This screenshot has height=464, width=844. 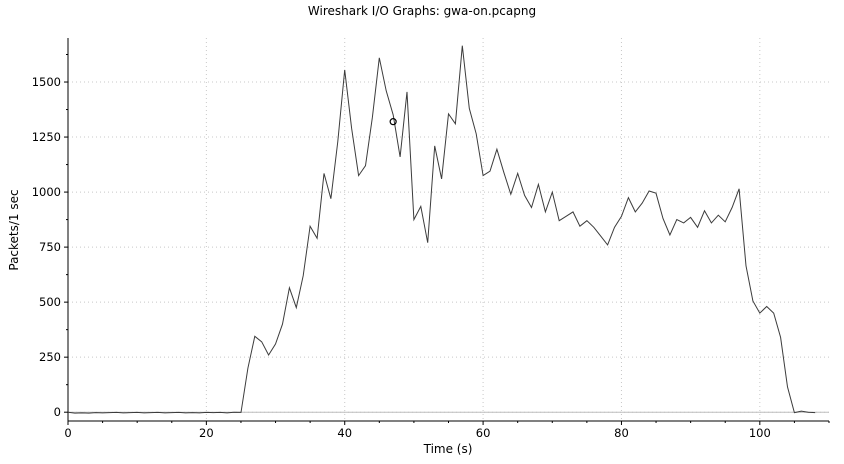 I want to click on x-tick-label: 20, so click(x=206, y=433).